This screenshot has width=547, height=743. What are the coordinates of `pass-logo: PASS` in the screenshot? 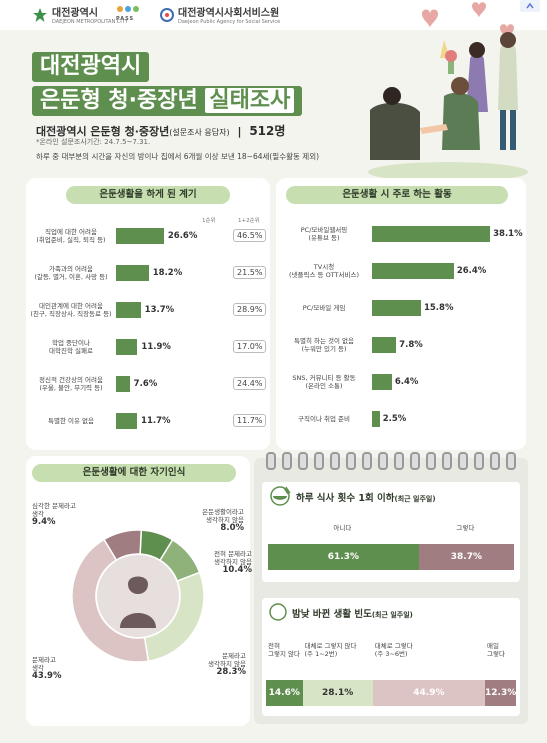 It's located at (130, 13).